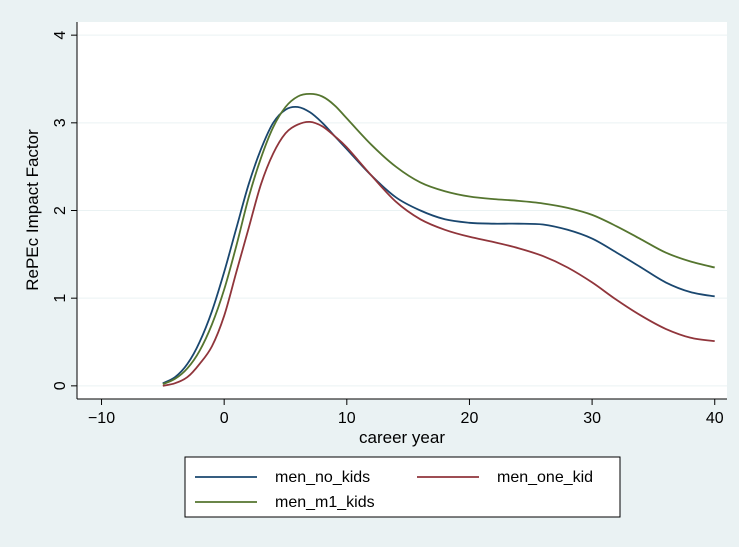 This screenshot has width=739, height=547. What do you see at coordinates (545, 477) in the screenshot?
I see `legend-label-men_one_kid: men_one_kid` at bounding box center [545, 477].